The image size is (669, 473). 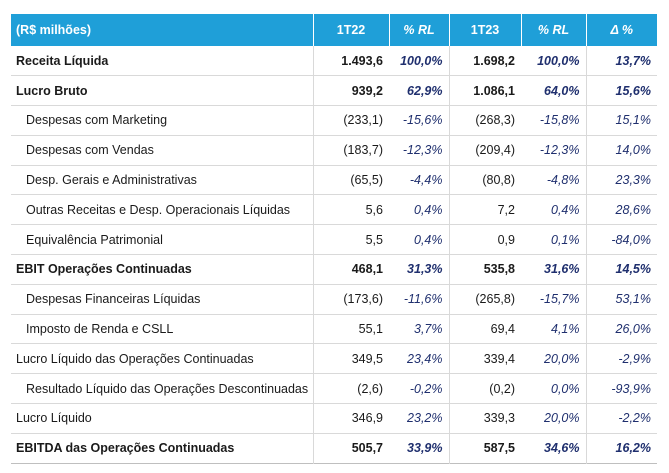 What do you see at coordinates (426, 388) in the screenshot?
I see `pct-rl-1t22: -0,2%` at bounding box center [426, 388].